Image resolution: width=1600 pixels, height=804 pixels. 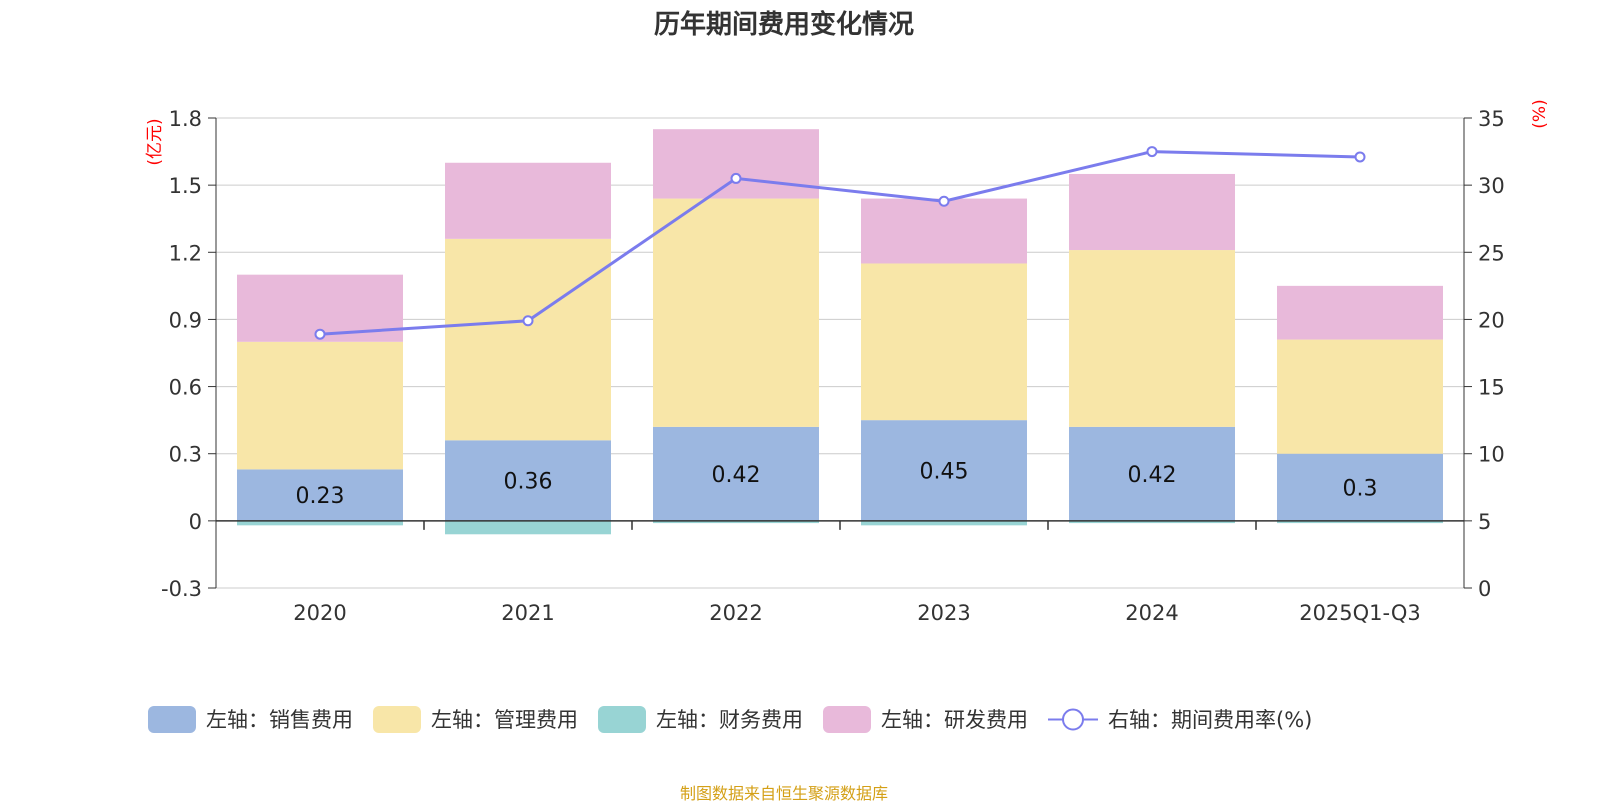 I want to click on bar-sales-2023, so click(x=944, y=470).